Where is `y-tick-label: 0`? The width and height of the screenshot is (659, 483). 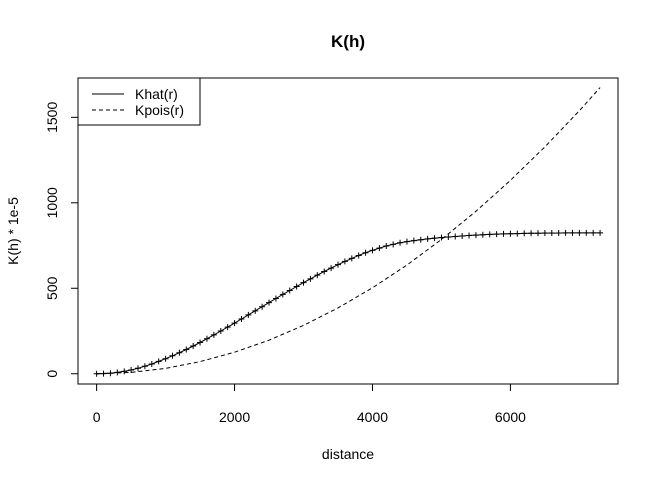 y-tick-label: 0 is located at coordinates (52, 374).